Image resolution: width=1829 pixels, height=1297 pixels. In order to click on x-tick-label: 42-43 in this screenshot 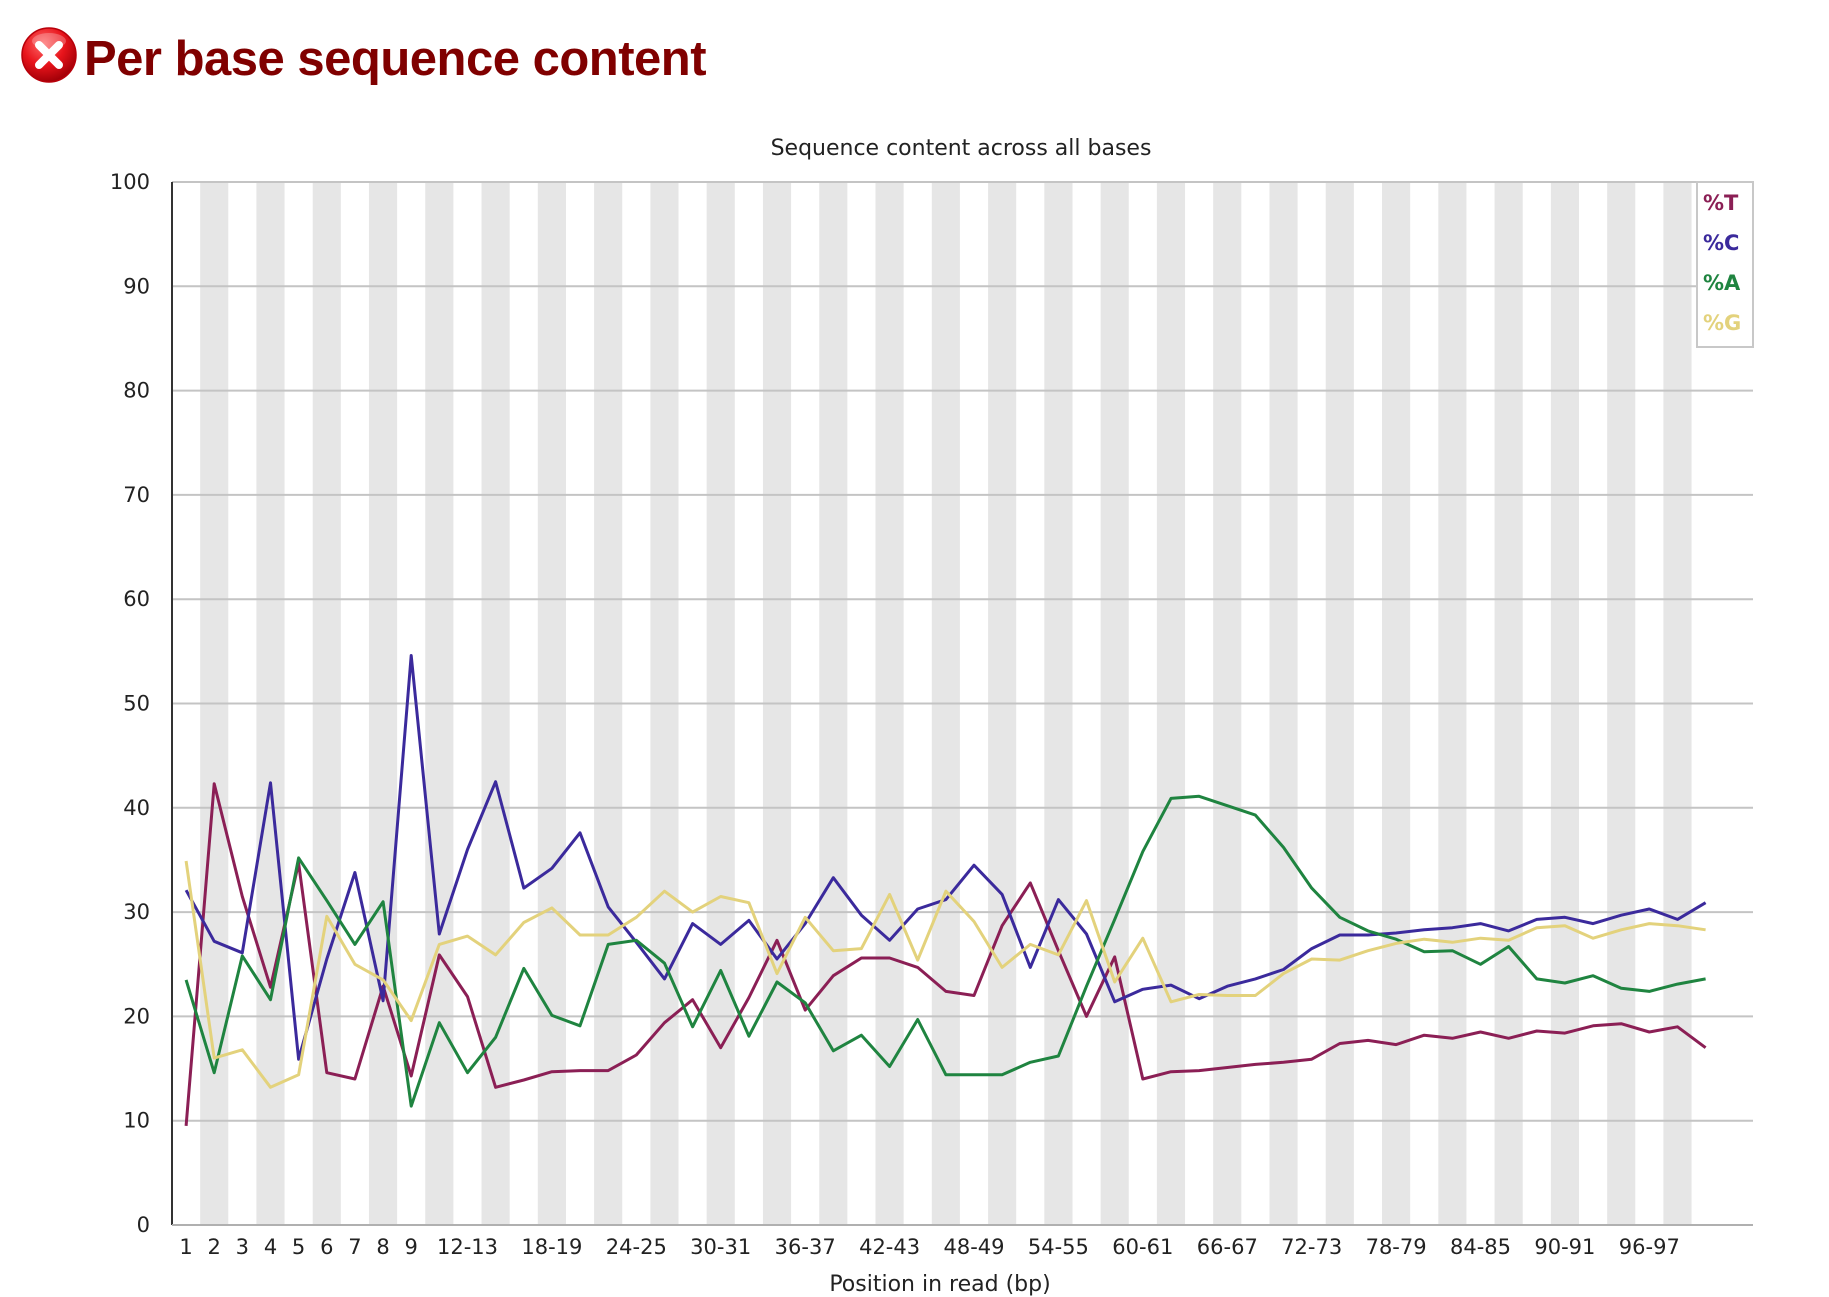, I will do `click(889, 1247)`.